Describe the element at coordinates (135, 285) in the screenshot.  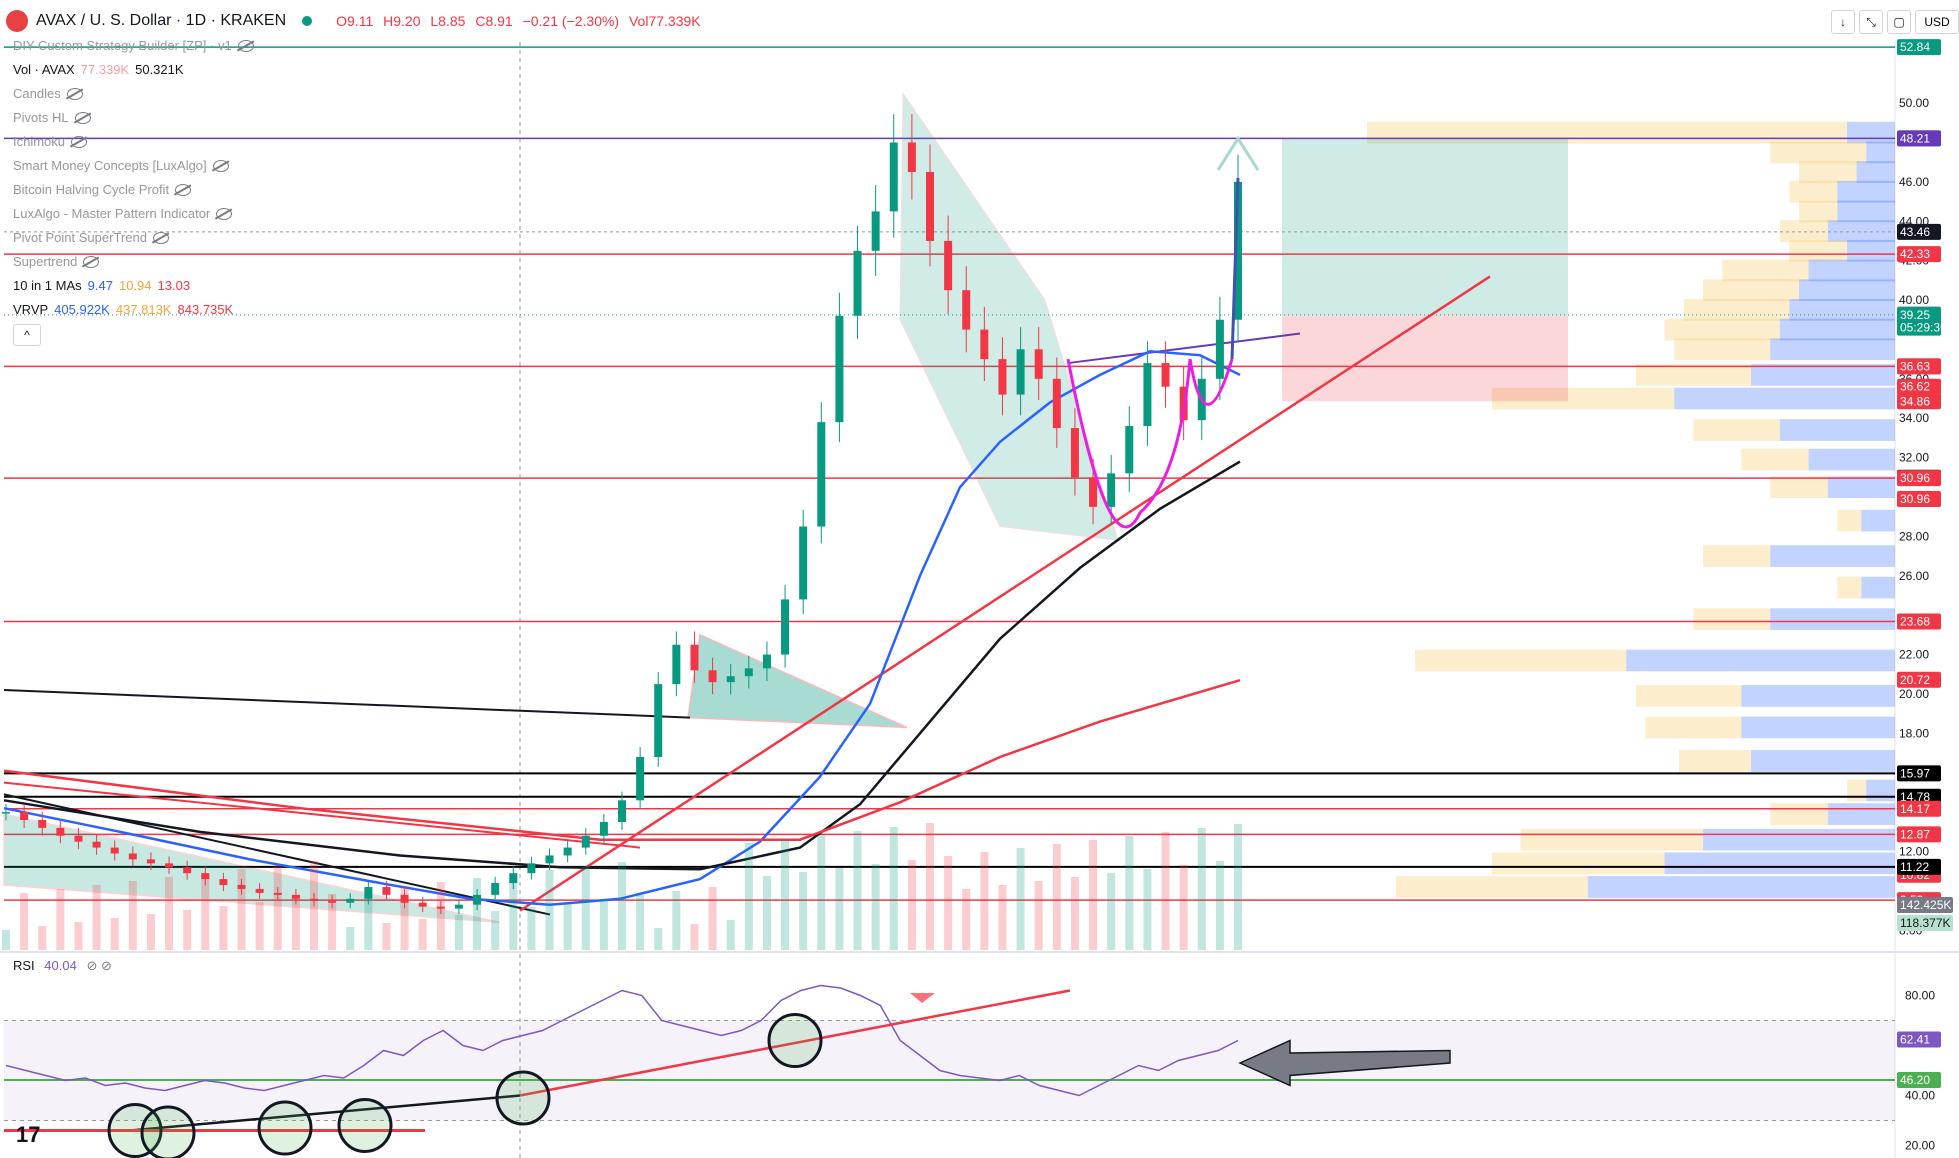
I see `indicator-value: 10.94` at that location.